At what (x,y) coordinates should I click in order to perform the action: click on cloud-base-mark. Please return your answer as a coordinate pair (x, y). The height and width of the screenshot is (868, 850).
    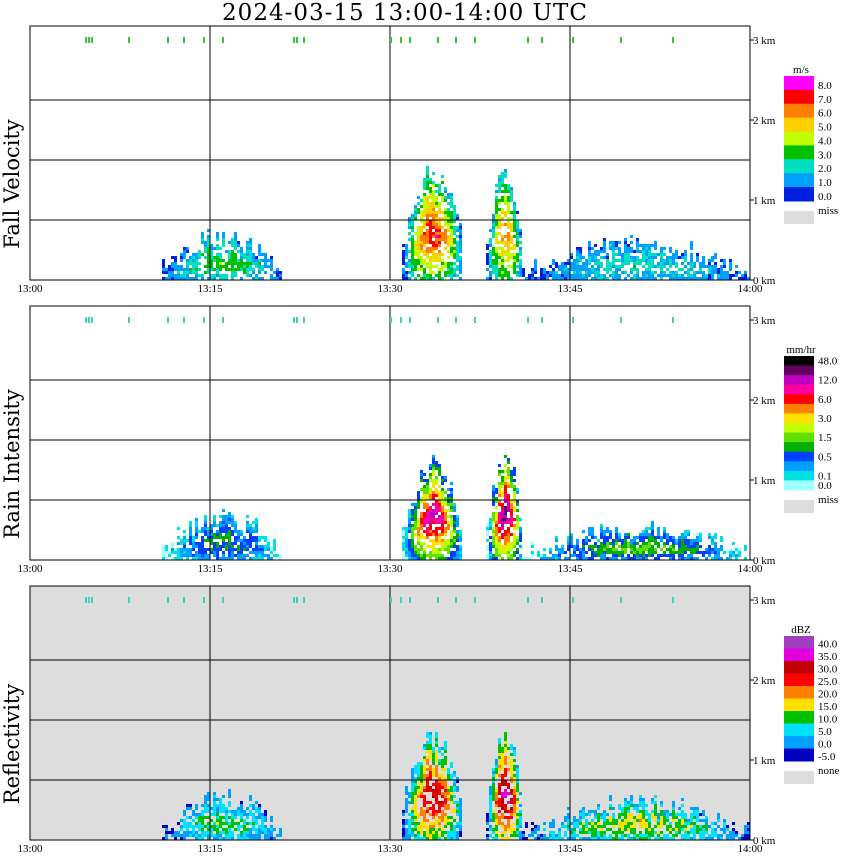
    Looking at the image, I should click on (410, 40).